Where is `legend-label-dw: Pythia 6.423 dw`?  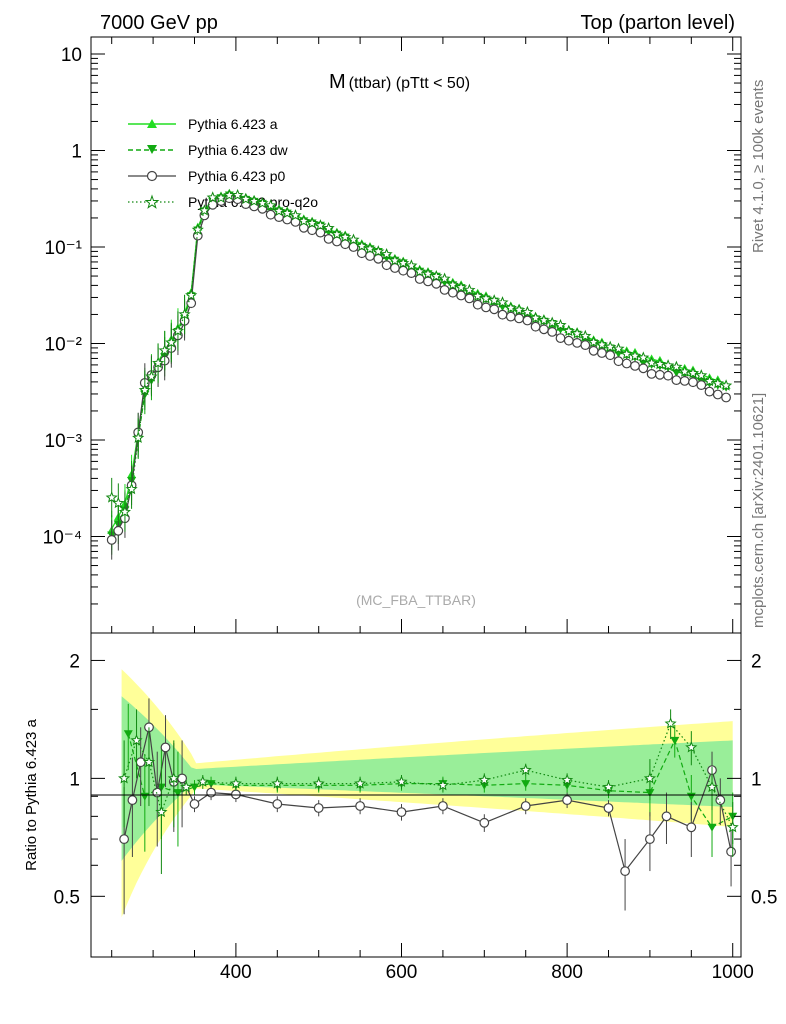
legend-label-dw: Pythia 6.423 dw is located at coordinates (238, 150).